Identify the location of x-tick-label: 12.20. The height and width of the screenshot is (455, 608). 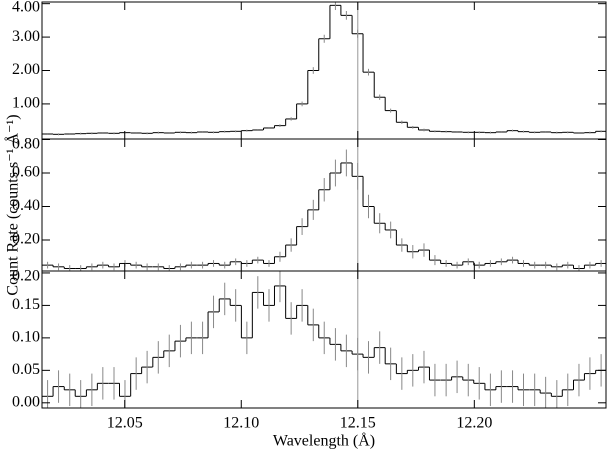
(474, 423).